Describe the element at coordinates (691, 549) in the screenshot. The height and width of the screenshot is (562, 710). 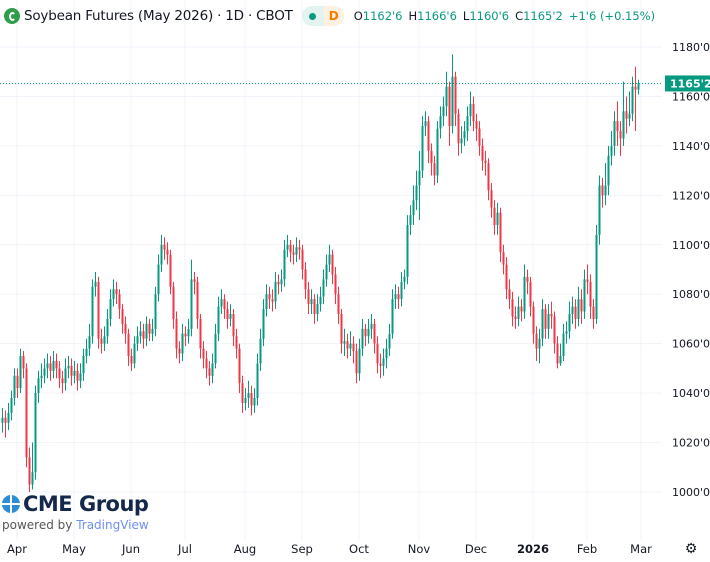
I see `gear-icon: ⚙` at that location.